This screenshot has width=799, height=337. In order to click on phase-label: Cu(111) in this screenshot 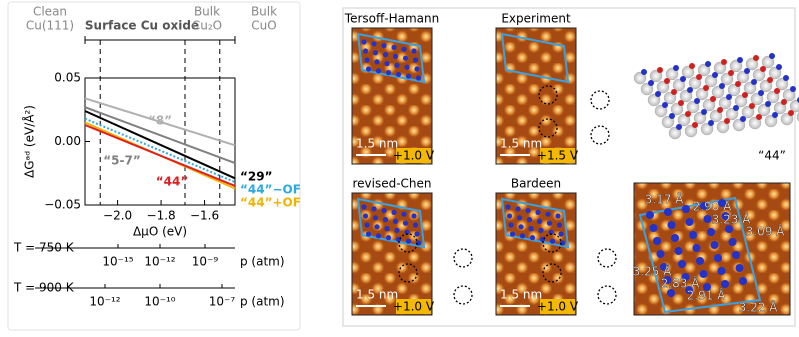, I will do `click(50, 26)`.